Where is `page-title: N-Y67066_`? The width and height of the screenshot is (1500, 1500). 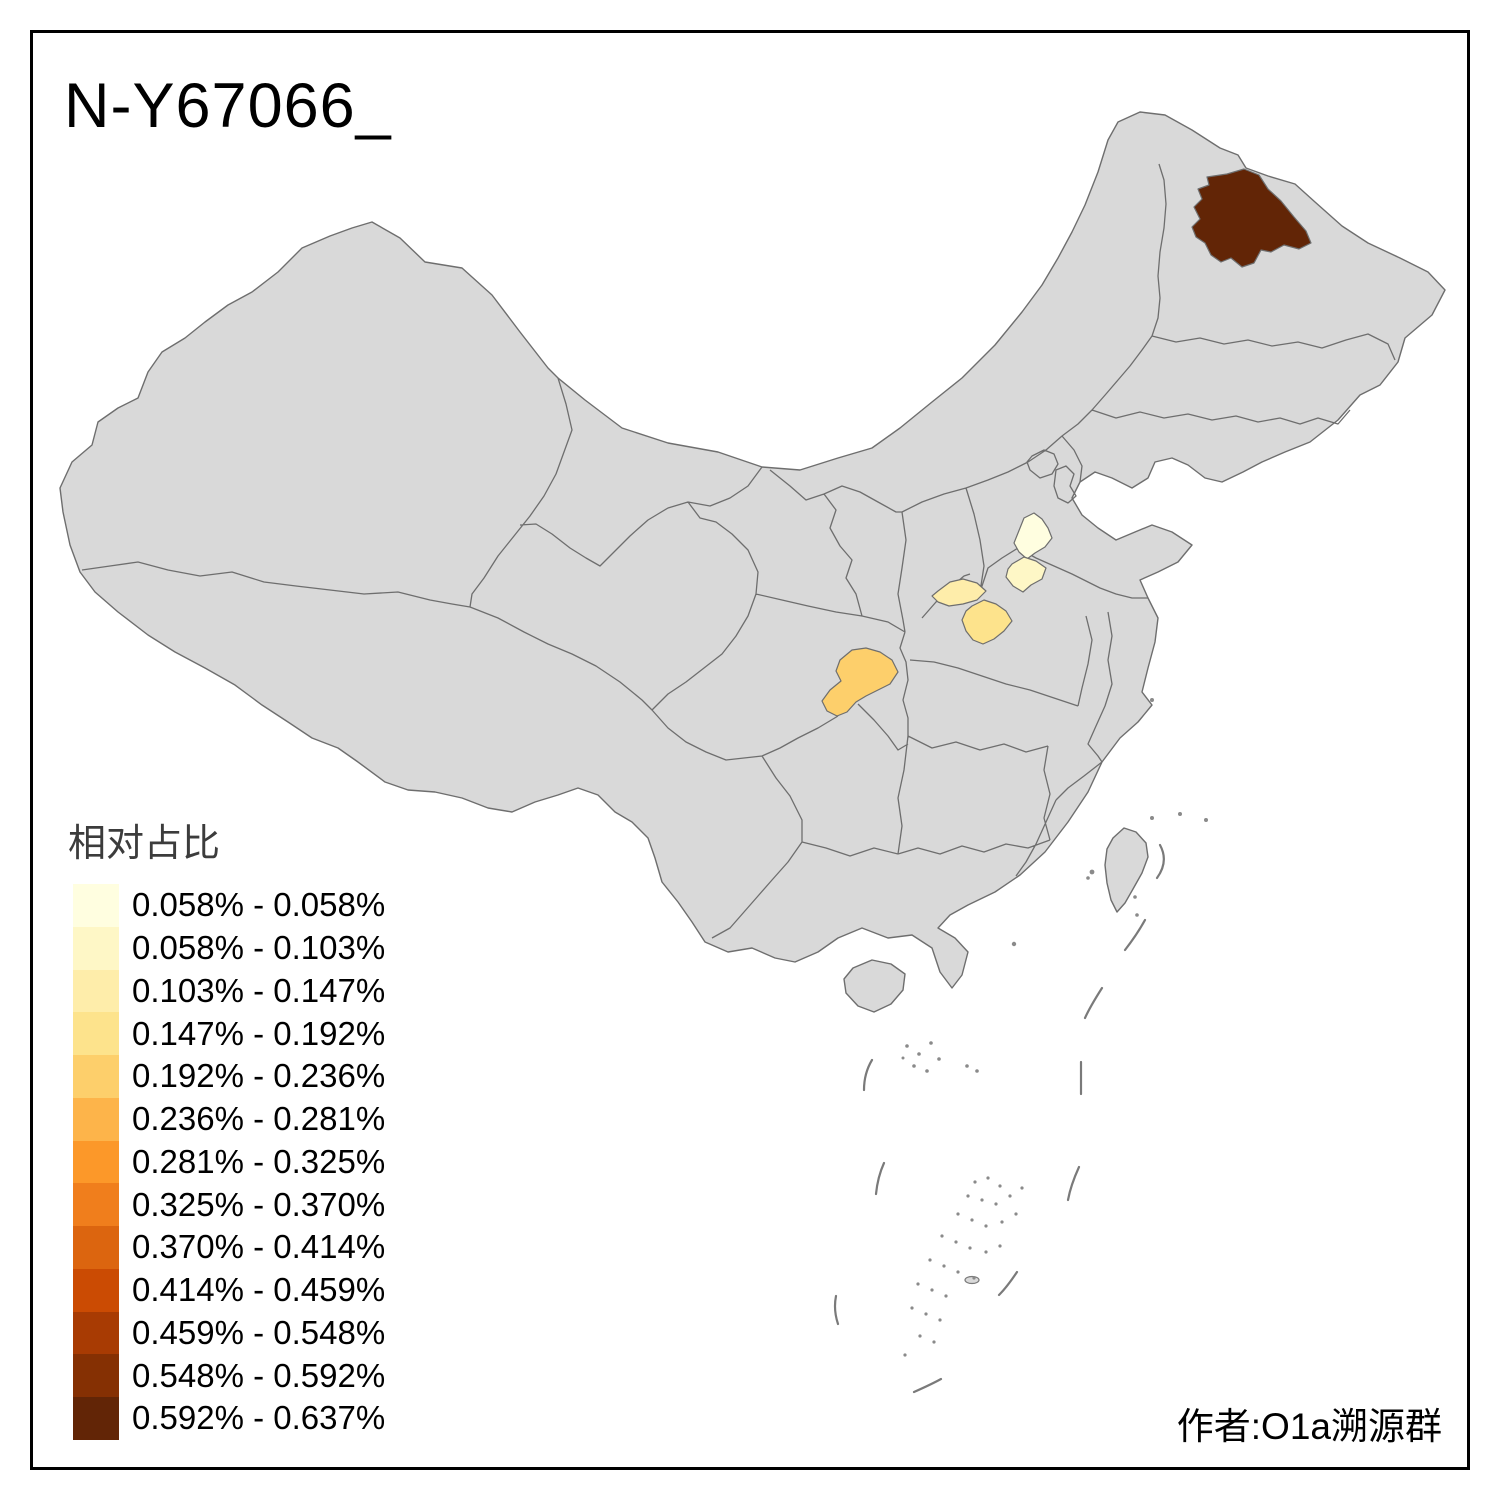 page-title: N-Y67066_ is located at coordinates (228, 106).